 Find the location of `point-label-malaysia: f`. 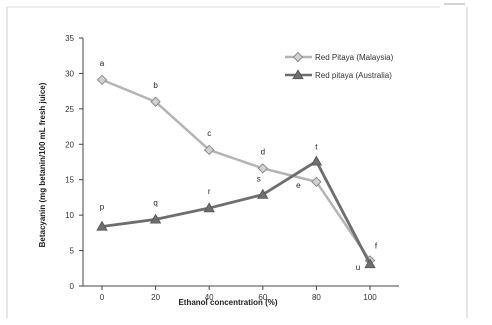

point-label-malaysia: f is located at coordinates (376, 245).